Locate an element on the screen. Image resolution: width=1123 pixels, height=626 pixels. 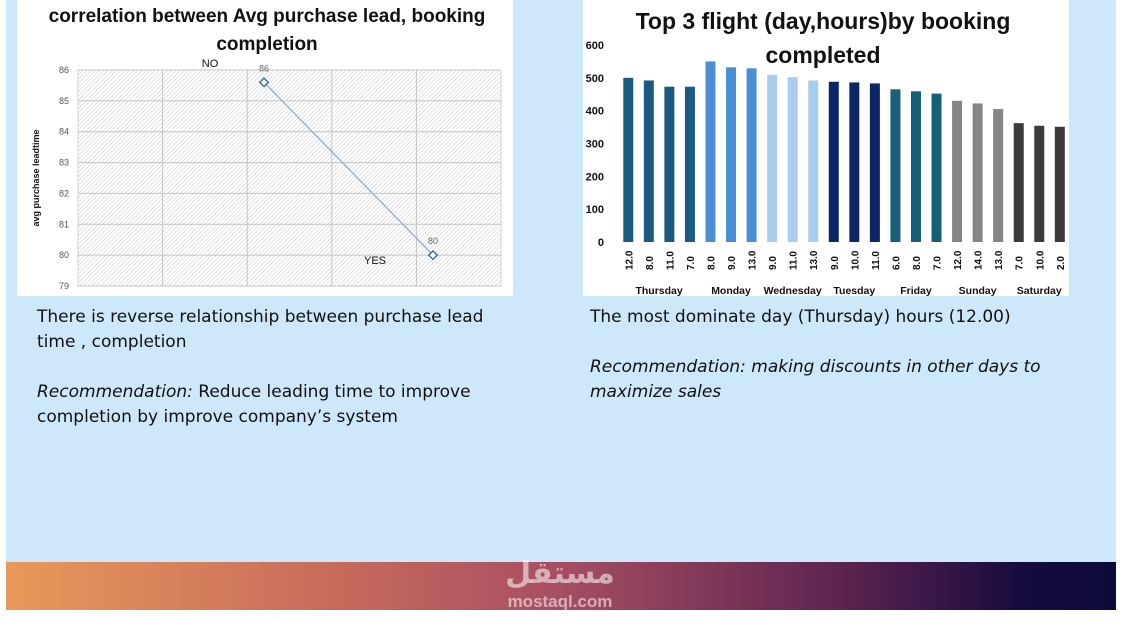
watermark-arabic: مستقل is located at coordinates (560, 573).